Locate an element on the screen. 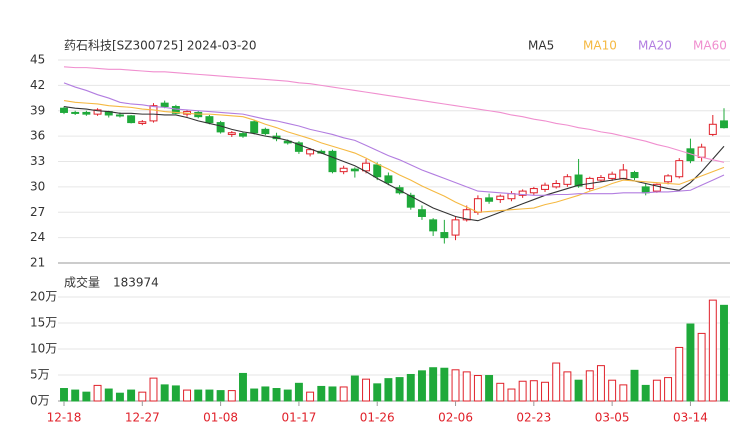 Image resolution: width=740 pixels, height=440 pixels. y-tick-label: 27 is located at coordinates (37, 212).